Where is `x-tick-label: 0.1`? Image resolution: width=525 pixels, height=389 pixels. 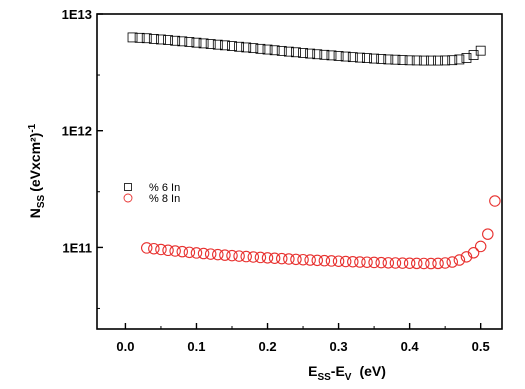
x-tick-label: 0.1 is located at coordinates (196, 346).